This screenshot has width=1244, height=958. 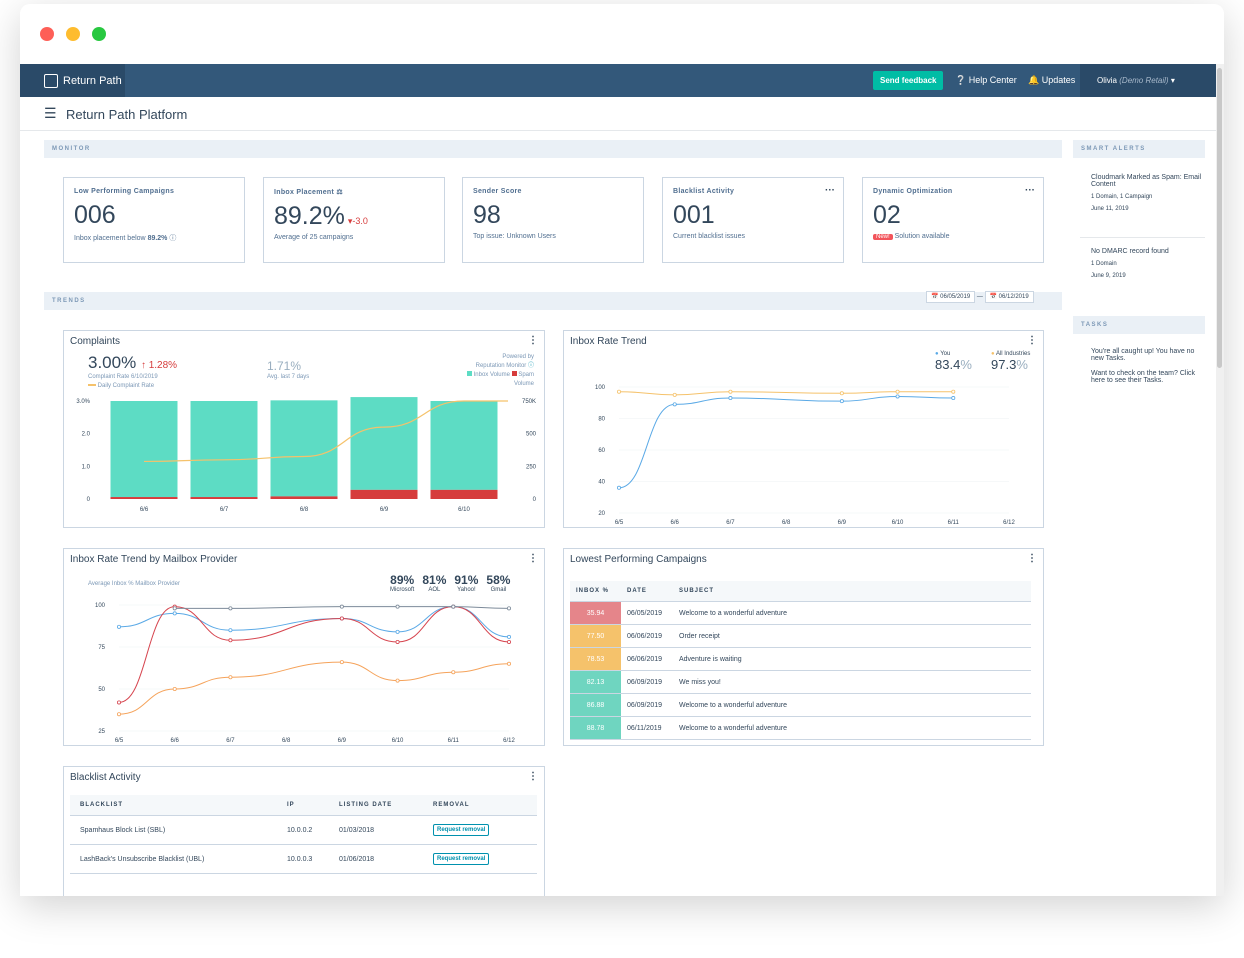 What do you see at coordinates (595, 591) in the screenshot?
I see `column-header: INBOX %` at bounding box center [595, 591].